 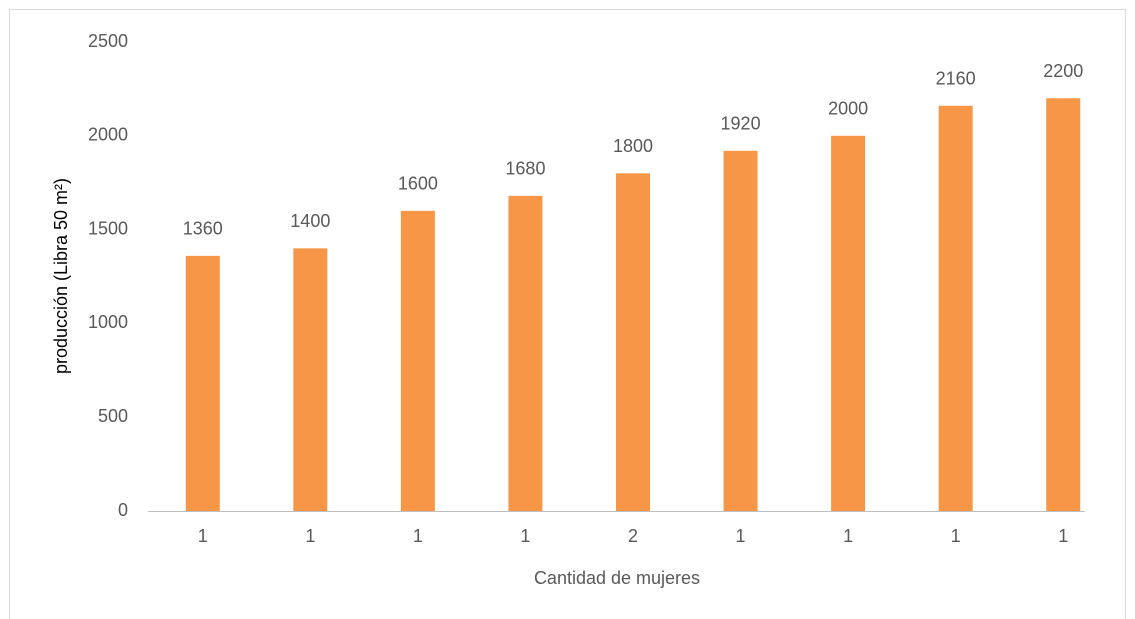 What do you see at coordinates (108, 135) in the screenshot?
I see `y-tick-label: 2000` at bounding box center [108, 135].